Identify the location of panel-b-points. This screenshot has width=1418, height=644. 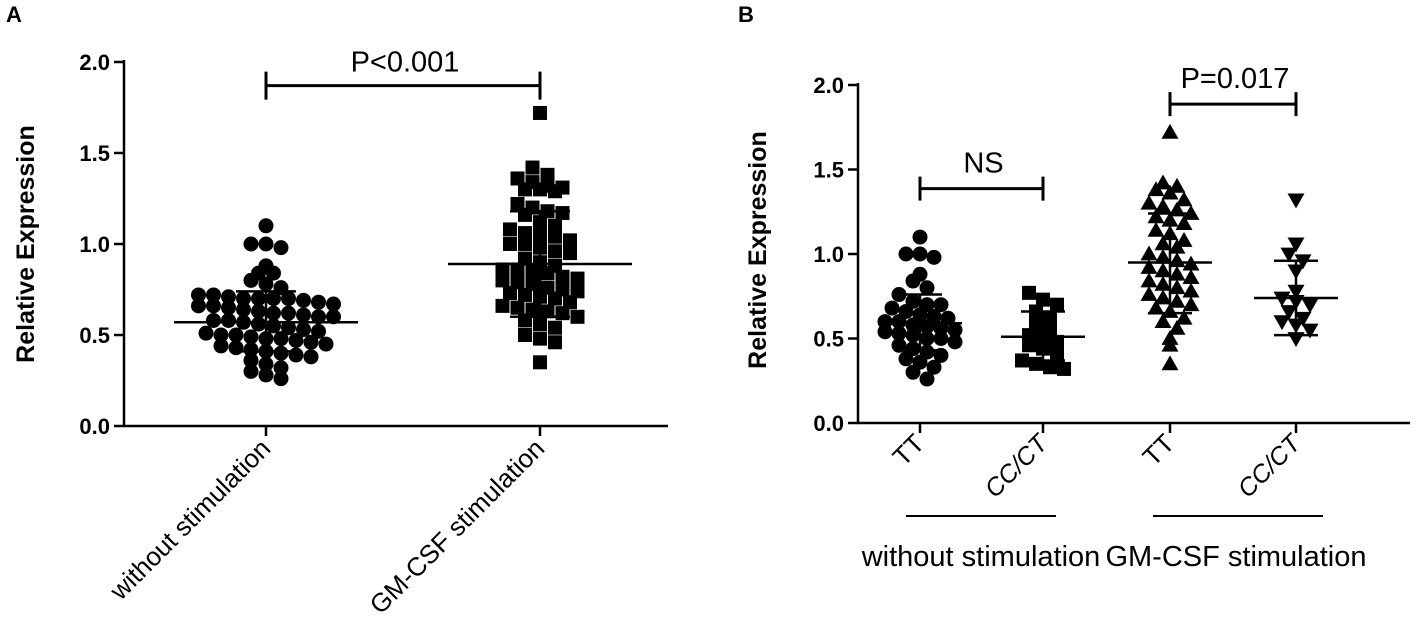
(1098, 255).